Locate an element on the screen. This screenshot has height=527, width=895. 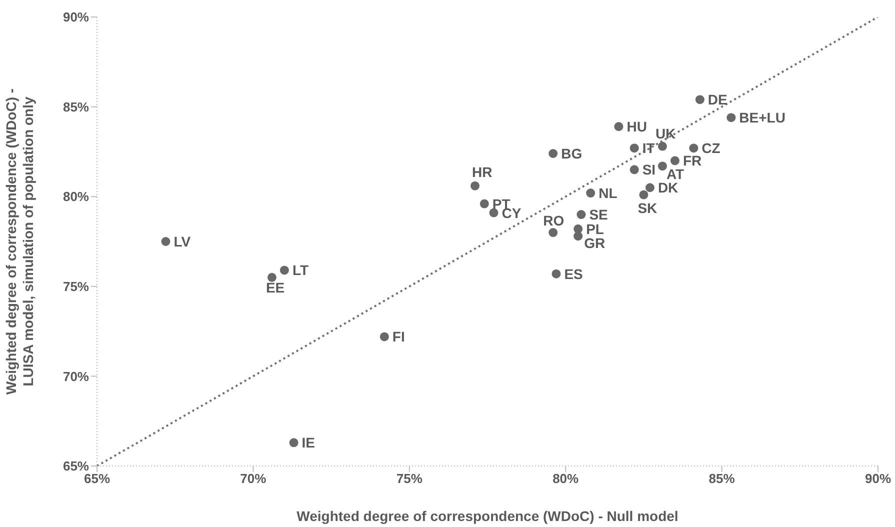
x-tick-label: 80% is located at coordinates (566, 478).